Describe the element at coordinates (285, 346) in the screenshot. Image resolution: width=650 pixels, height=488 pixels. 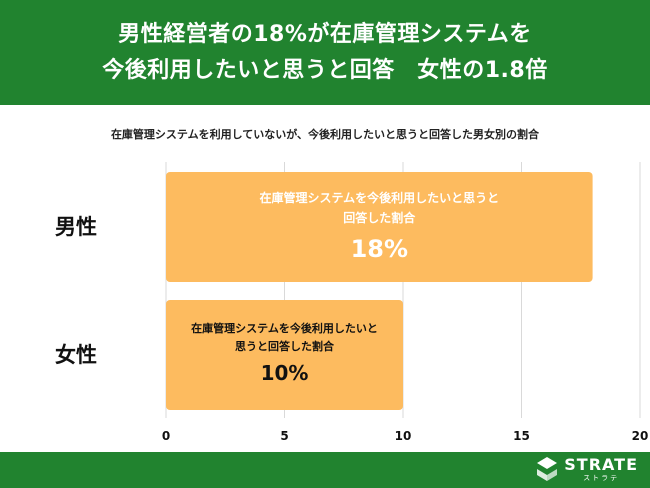
I see `bar-caption-line2-1: 思うと回答した割合` at that location.